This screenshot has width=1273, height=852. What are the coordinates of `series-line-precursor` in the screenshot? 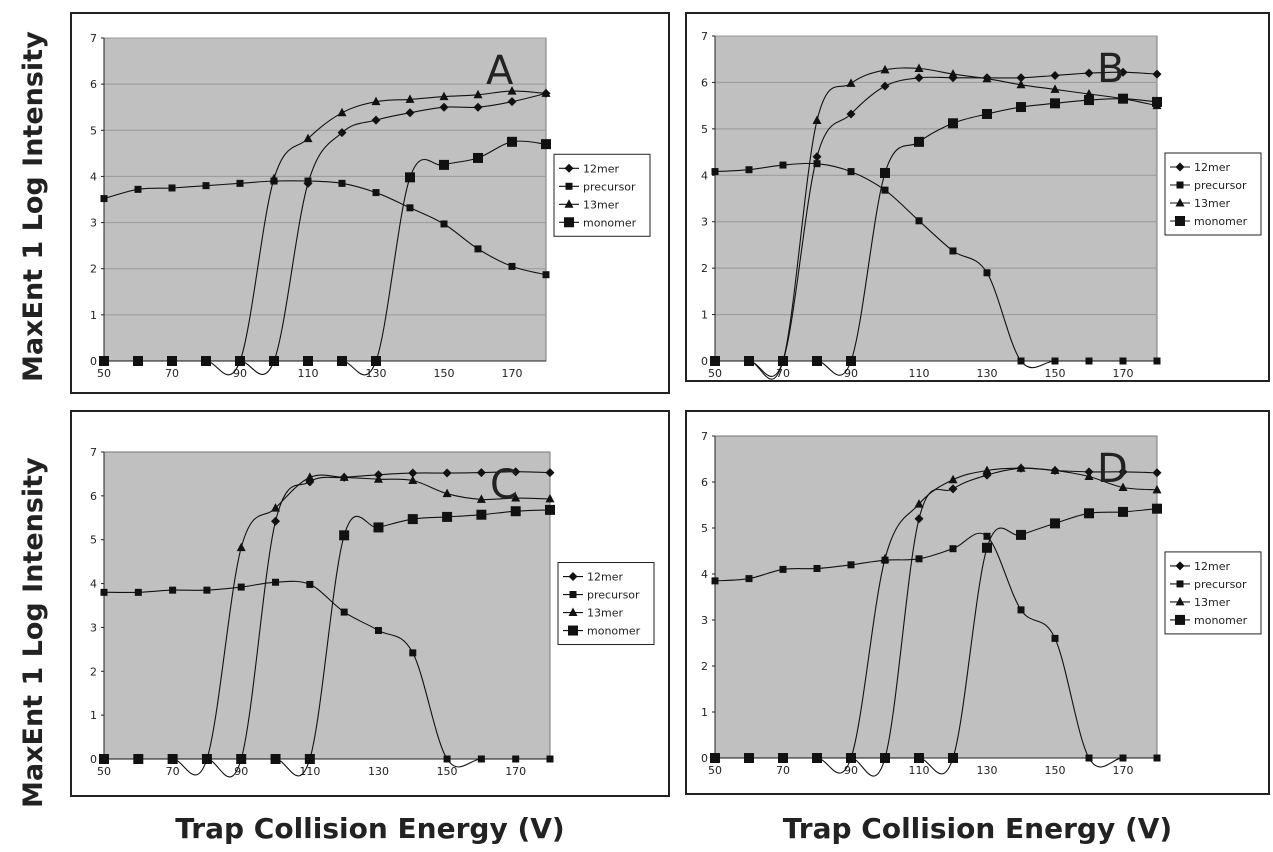 It's located at (935, 265).